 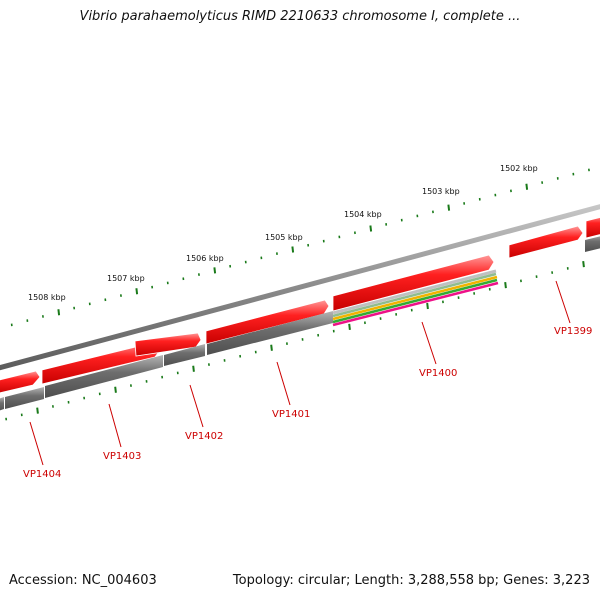 What do you see at coordinates (413, 283) in the screenshot?
I see `gene-arrow-vp1400` at bounding box center [413, 283].